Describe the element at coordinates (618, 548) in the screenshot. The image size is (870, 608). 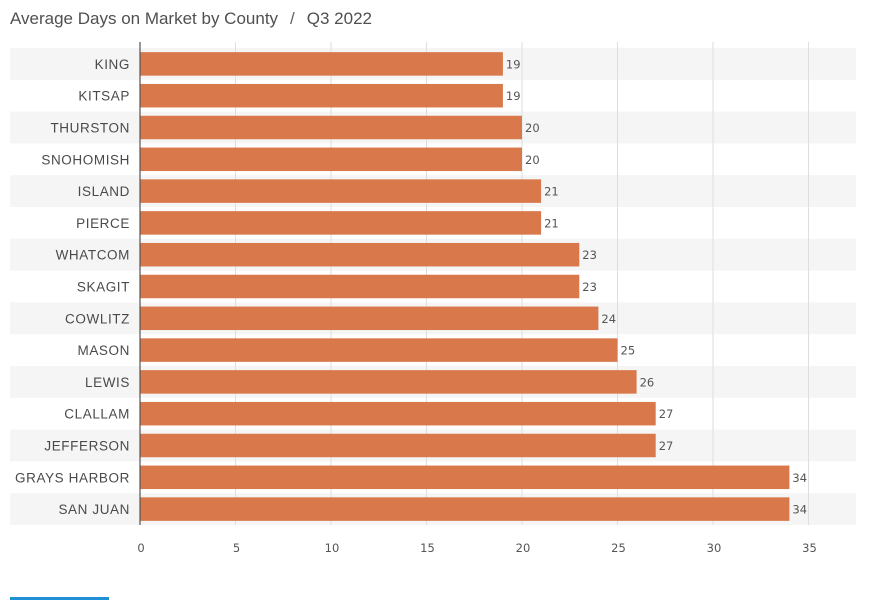
I see `x-tick-label: 25` at that location.